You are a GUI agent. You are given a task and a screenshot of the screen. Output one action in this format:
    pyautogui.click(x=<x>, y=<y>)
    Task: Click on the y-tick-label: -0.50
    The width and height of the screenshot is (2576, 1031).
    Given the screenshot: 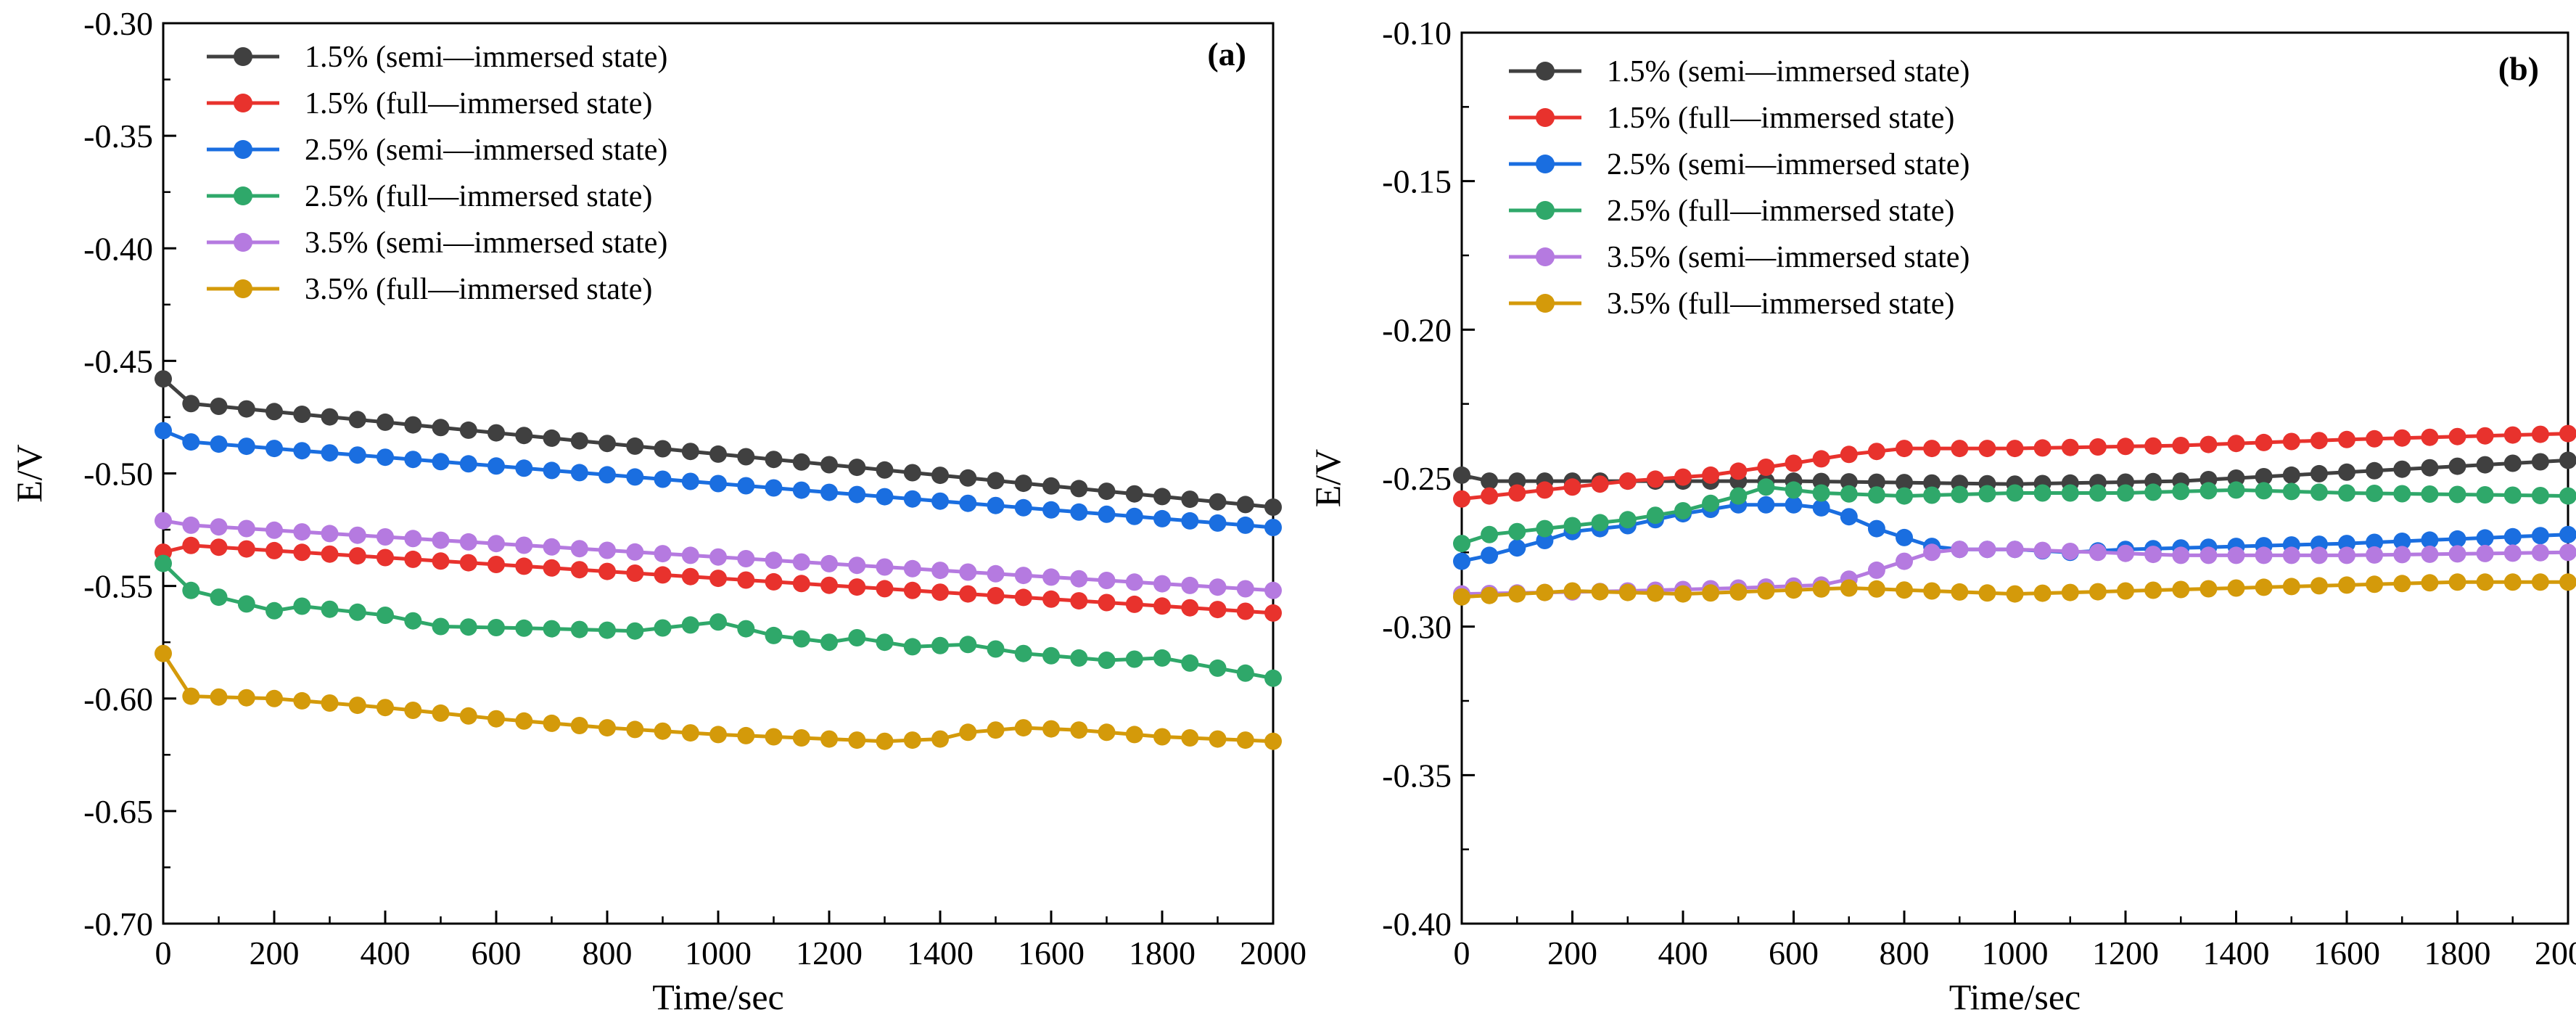 What is the action you would take?
    pyautogui.click(x=118, y=474)
    